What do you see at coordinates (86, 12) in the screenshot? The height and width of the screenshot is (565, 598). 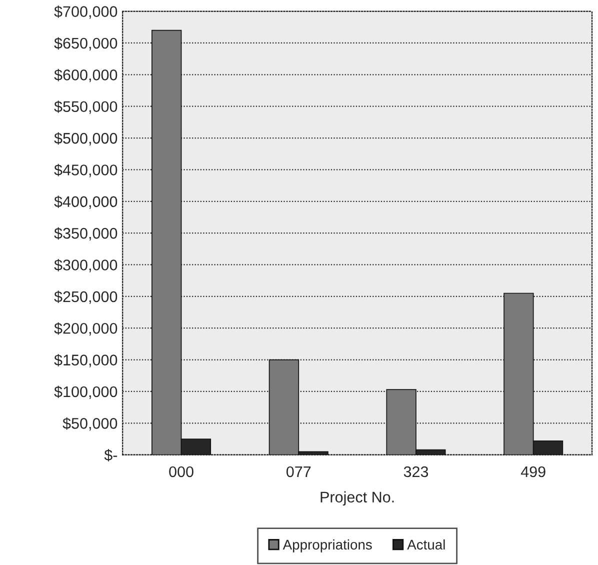 I see `y-tick-label: $700,000` at bounding box center [86, 12].